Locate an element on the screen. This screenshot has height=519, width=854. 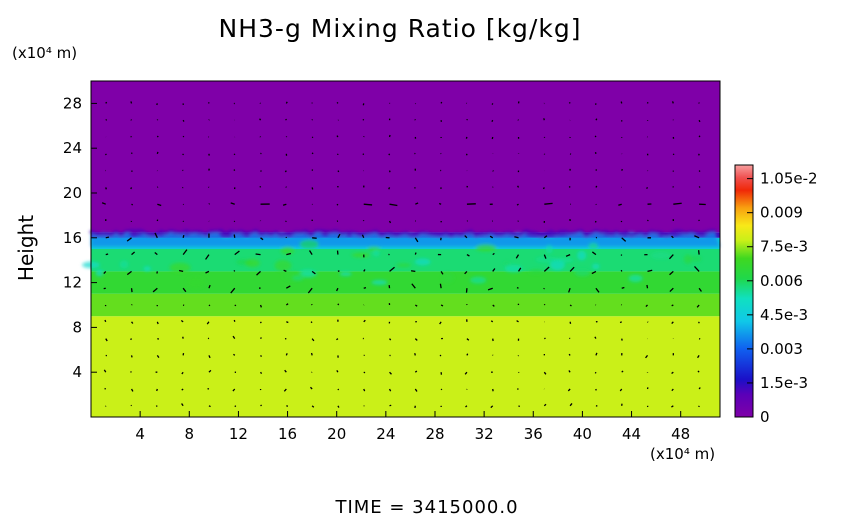
x-tick-label: 24 is located at coordinates (385, 434).